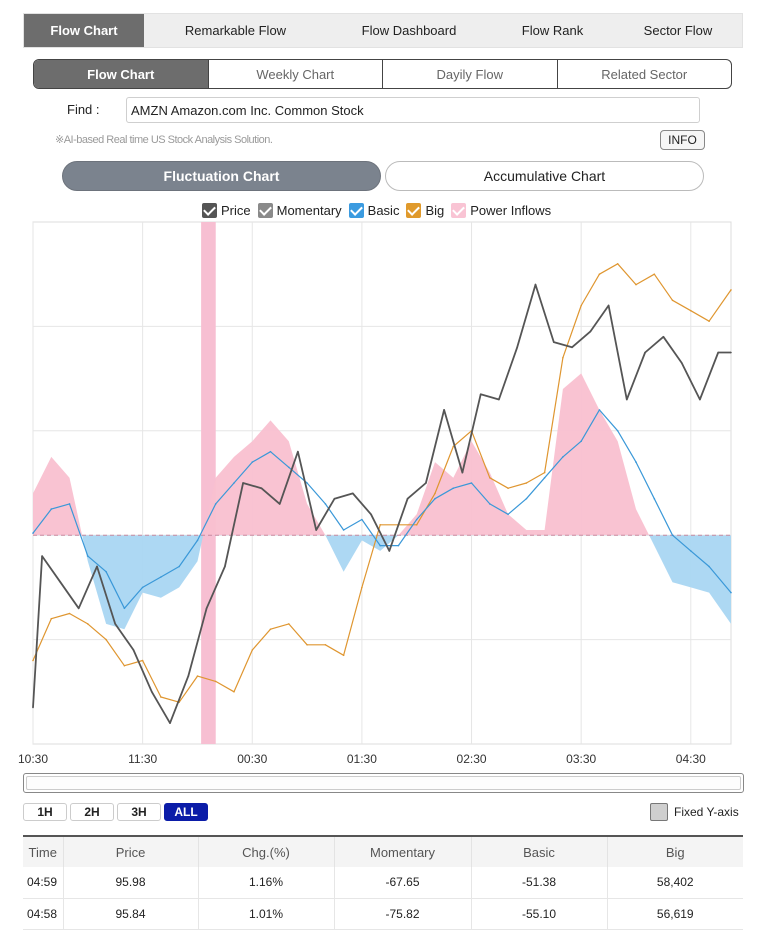 This screenshot has height=932, width=774. What do you see at coordinates (45, 812) in the screenshot?
I see `range-1h-button: 1H` at bounding box center [45, 812].